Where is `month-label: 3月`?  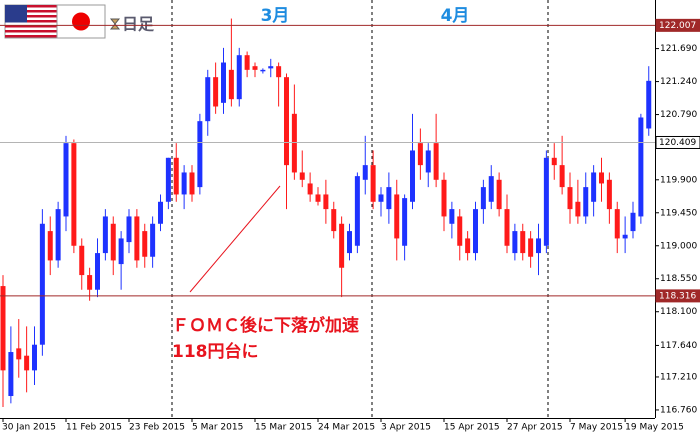
month-label: 3月 is located at coordinates (275, 16).